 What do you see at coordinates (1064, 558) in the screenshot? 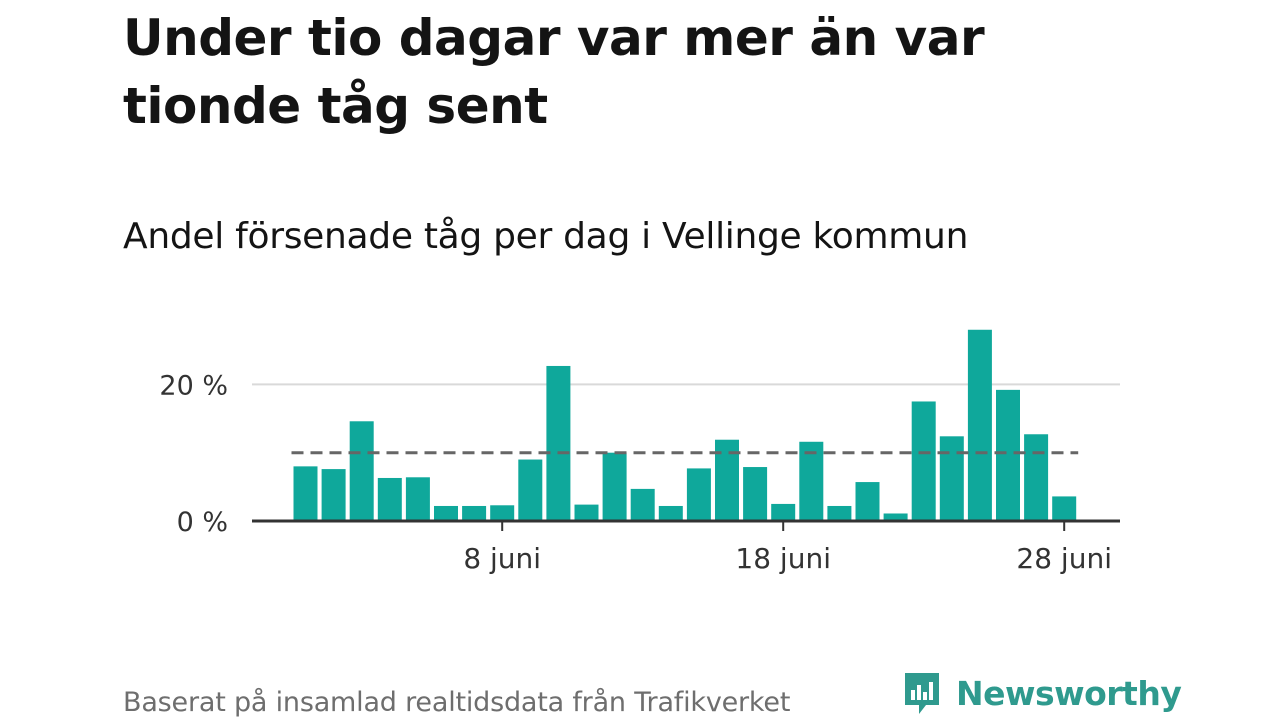
I see `x-tick-label: 28 juni` at bounding box center [1064, 558].